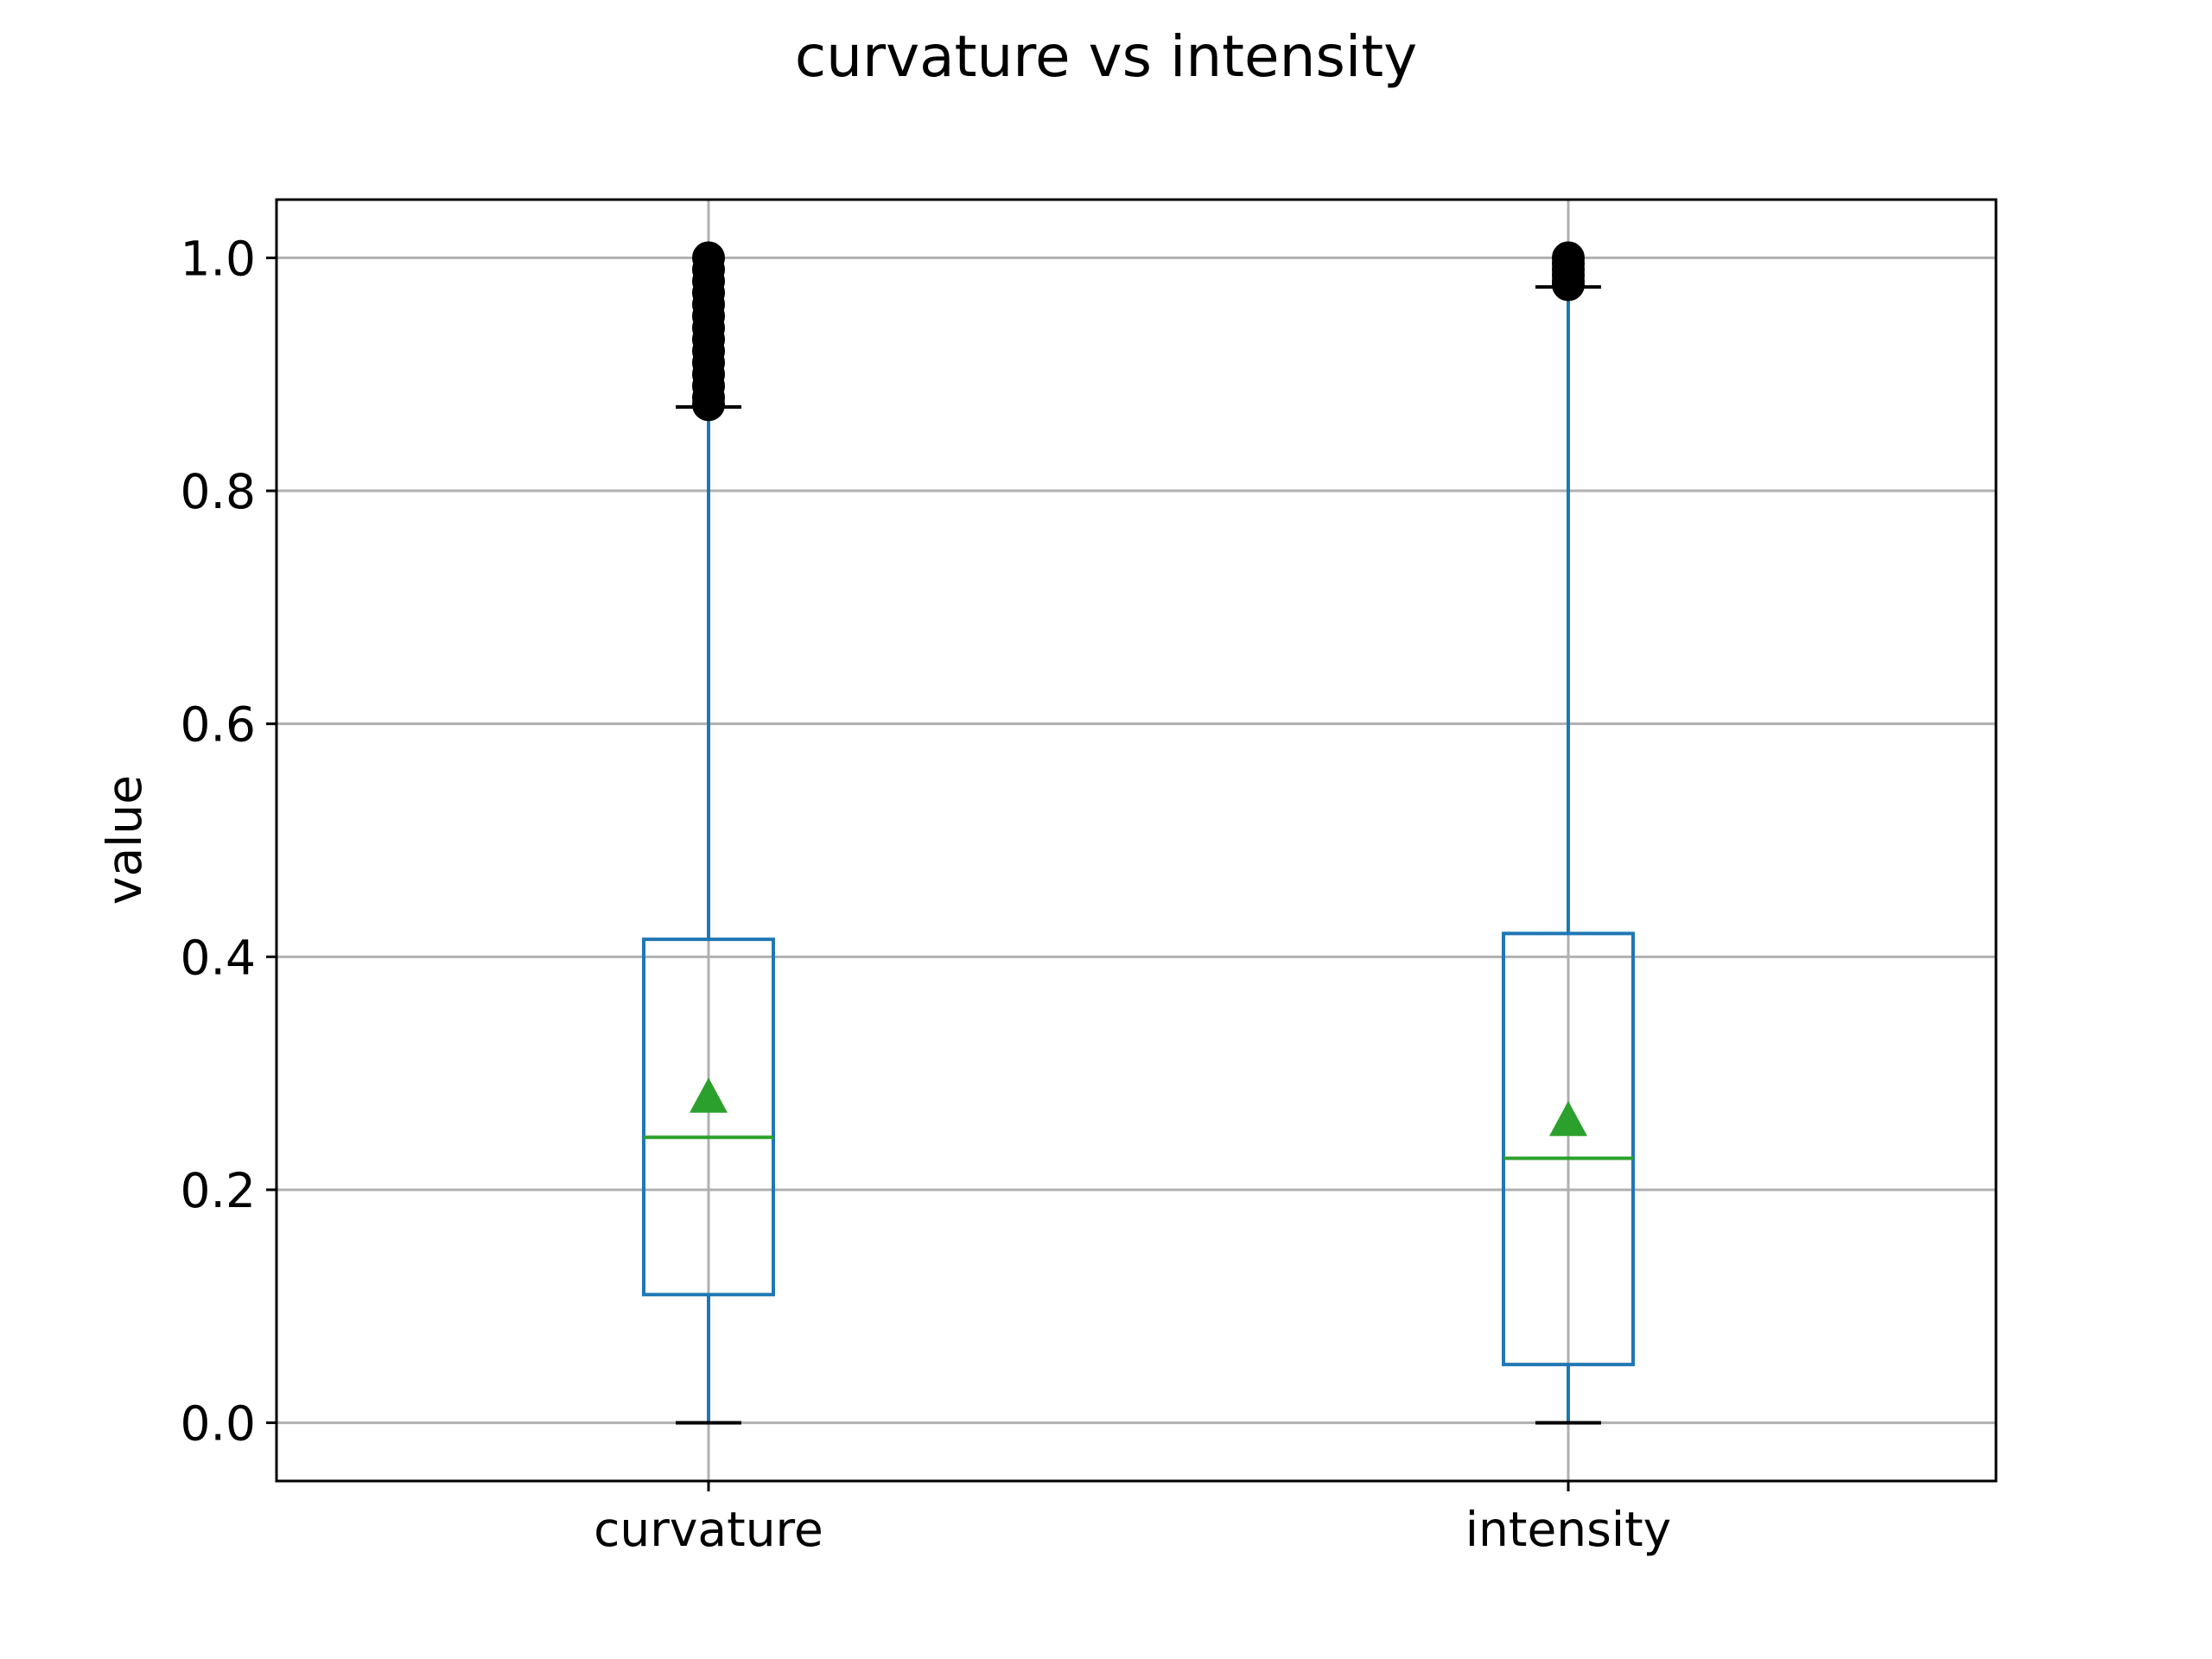 The width and height of the screenshot is (2212, 1659). I want to click on y-tick-label: 0.8, so click(218, 491).